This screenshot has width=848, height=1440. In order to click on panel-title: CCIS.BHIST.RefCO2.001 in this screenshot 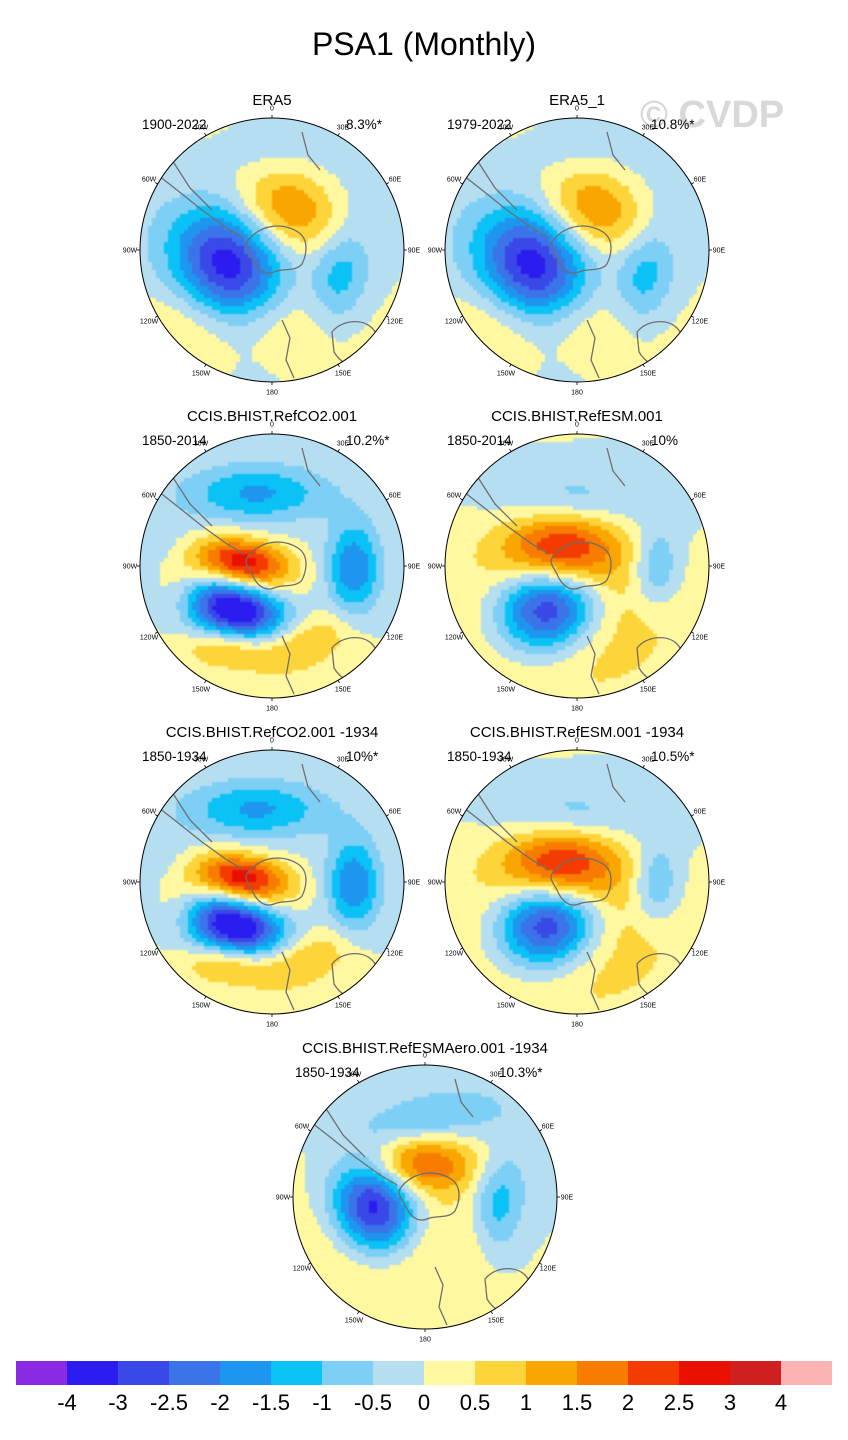, I will do `click(272, 416)`.